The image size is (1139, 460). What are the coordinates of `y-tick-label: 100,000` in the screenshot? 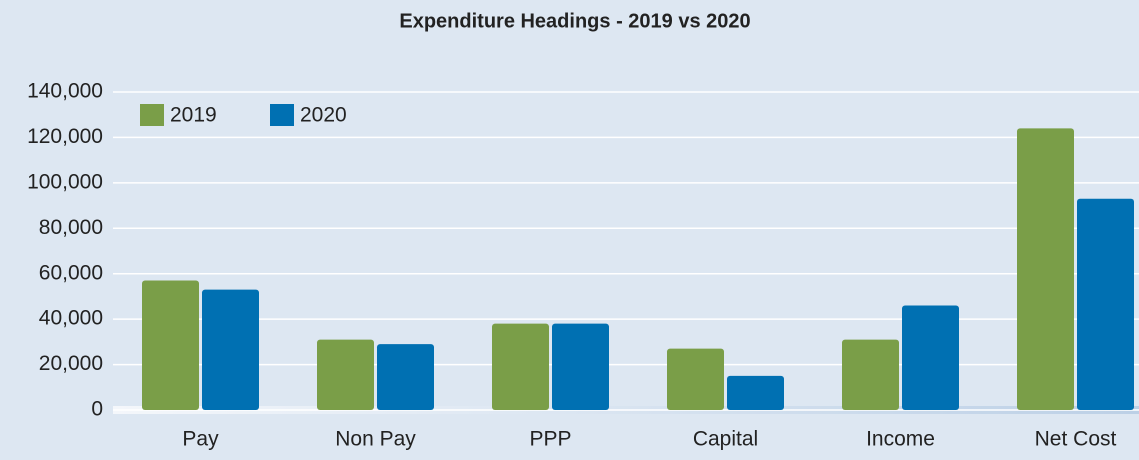 It's located at (65, 181).